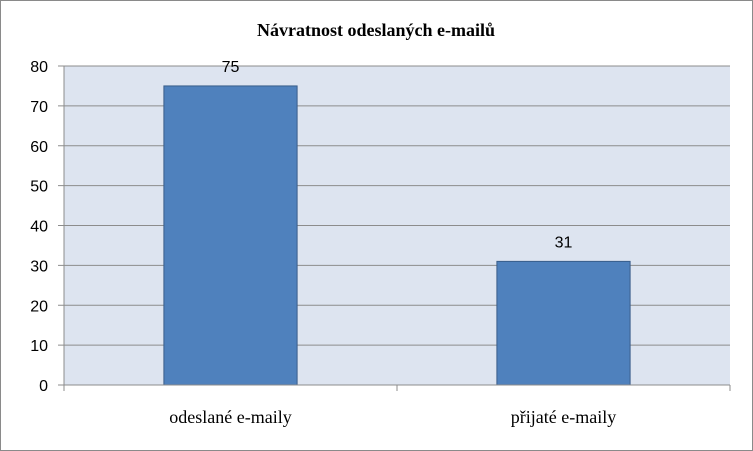 The width and height of the screenshot is (753, 451). I want to click on chart-title: Návratnost odeslaných e-mailů, so click(376, 30).